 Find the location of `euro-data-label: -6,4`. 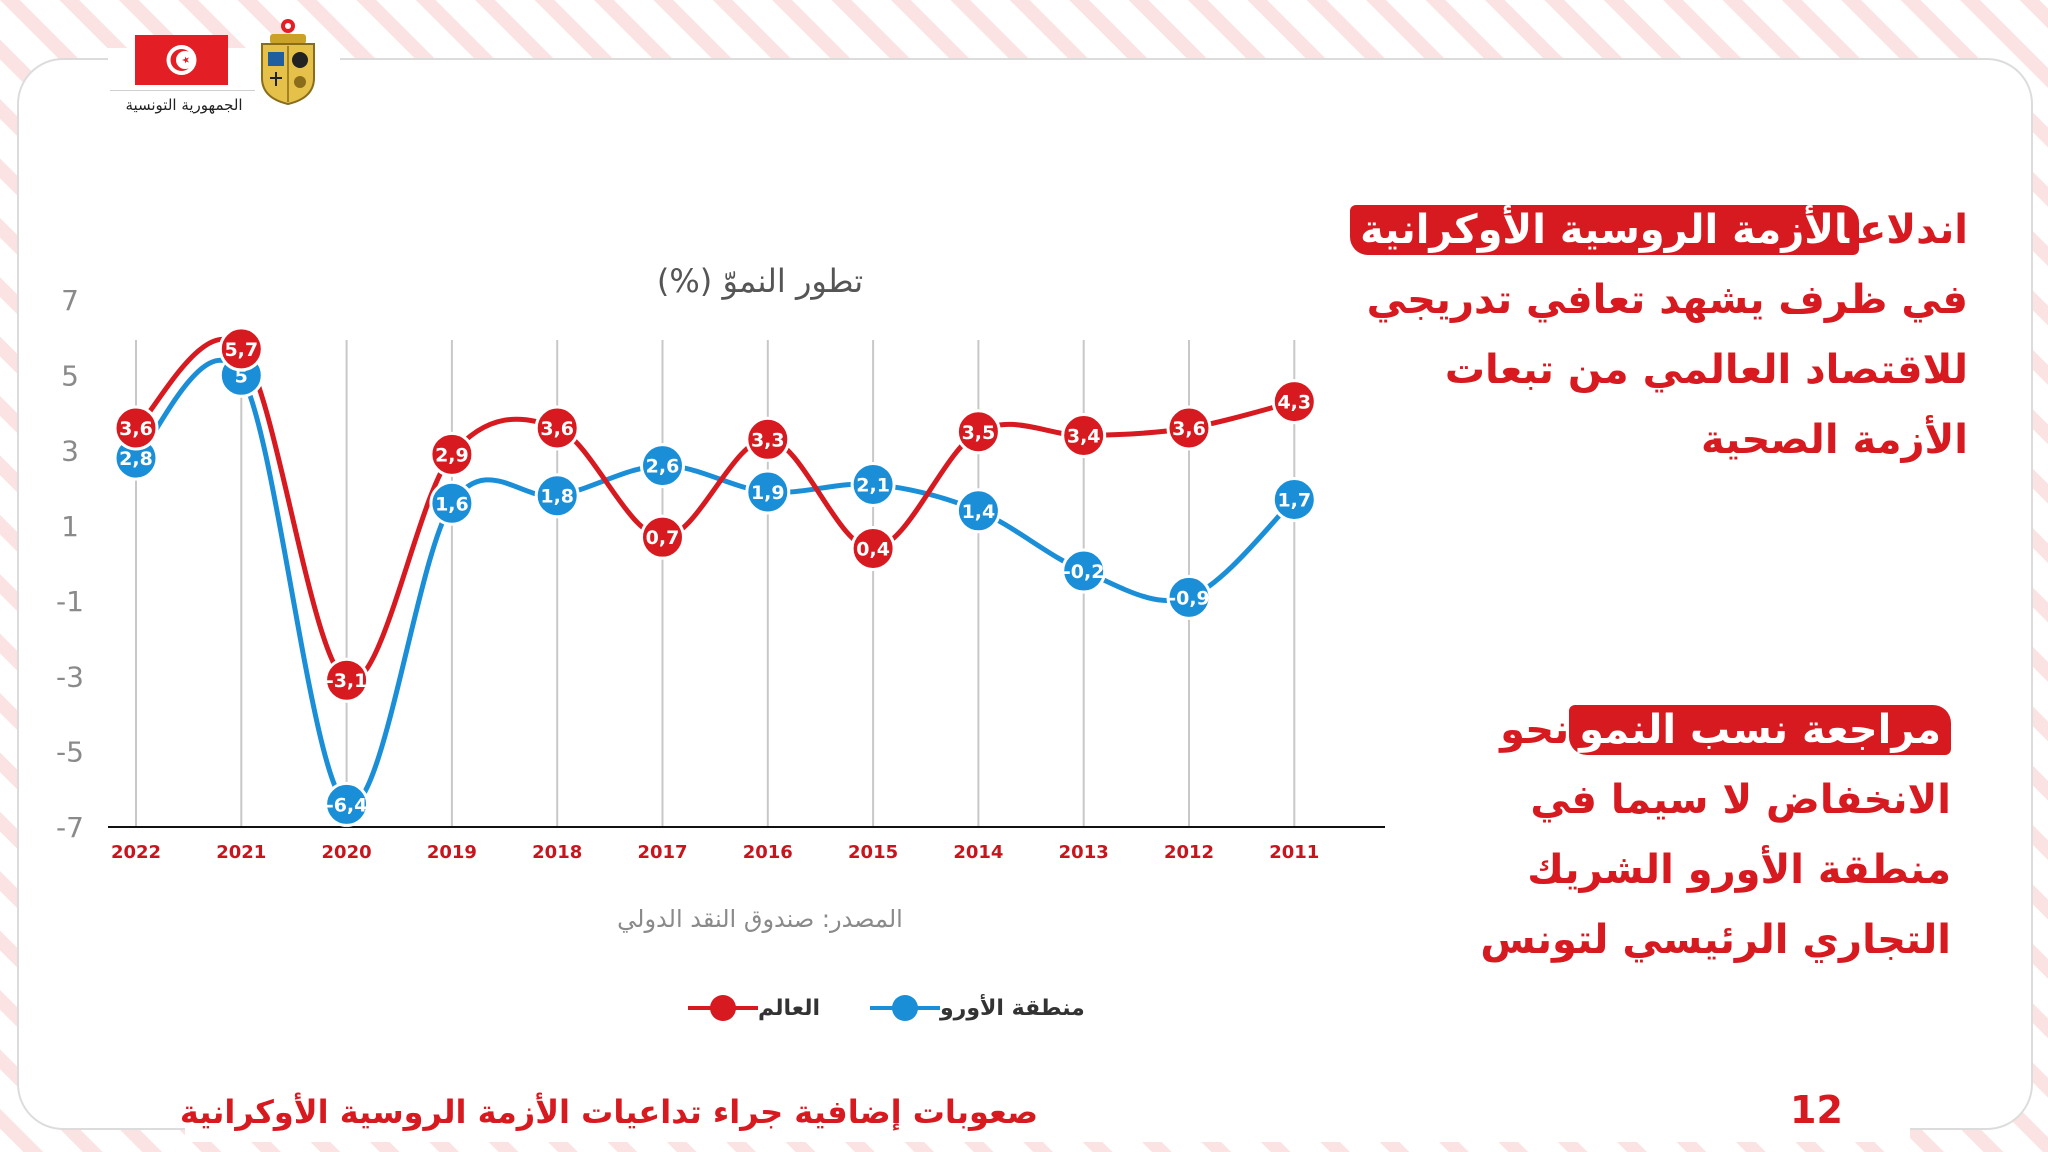

euro-data-label: -6,4 is located at coordinates (347, 805).